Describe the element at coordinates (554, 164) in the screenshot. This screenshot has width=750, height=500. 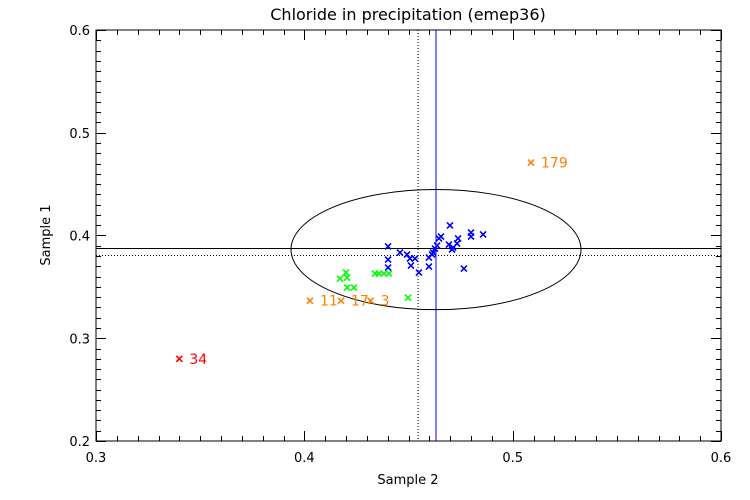
I see `outlier-label: 179` at that location.